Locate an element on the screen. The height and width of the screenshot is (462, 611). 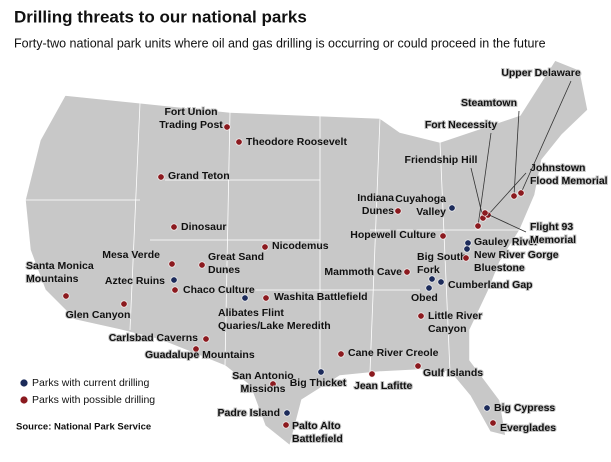
park-label: Flight 93 is located at coordinates (551, 227).